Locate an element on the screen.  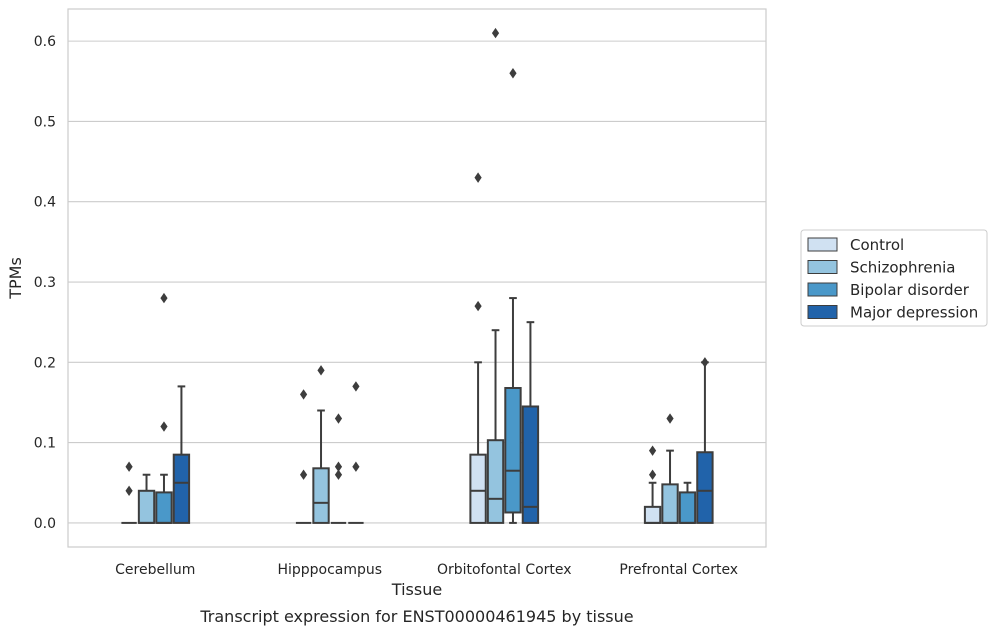
y-tick-label: 0.0 is located at coordinates (45, 524).